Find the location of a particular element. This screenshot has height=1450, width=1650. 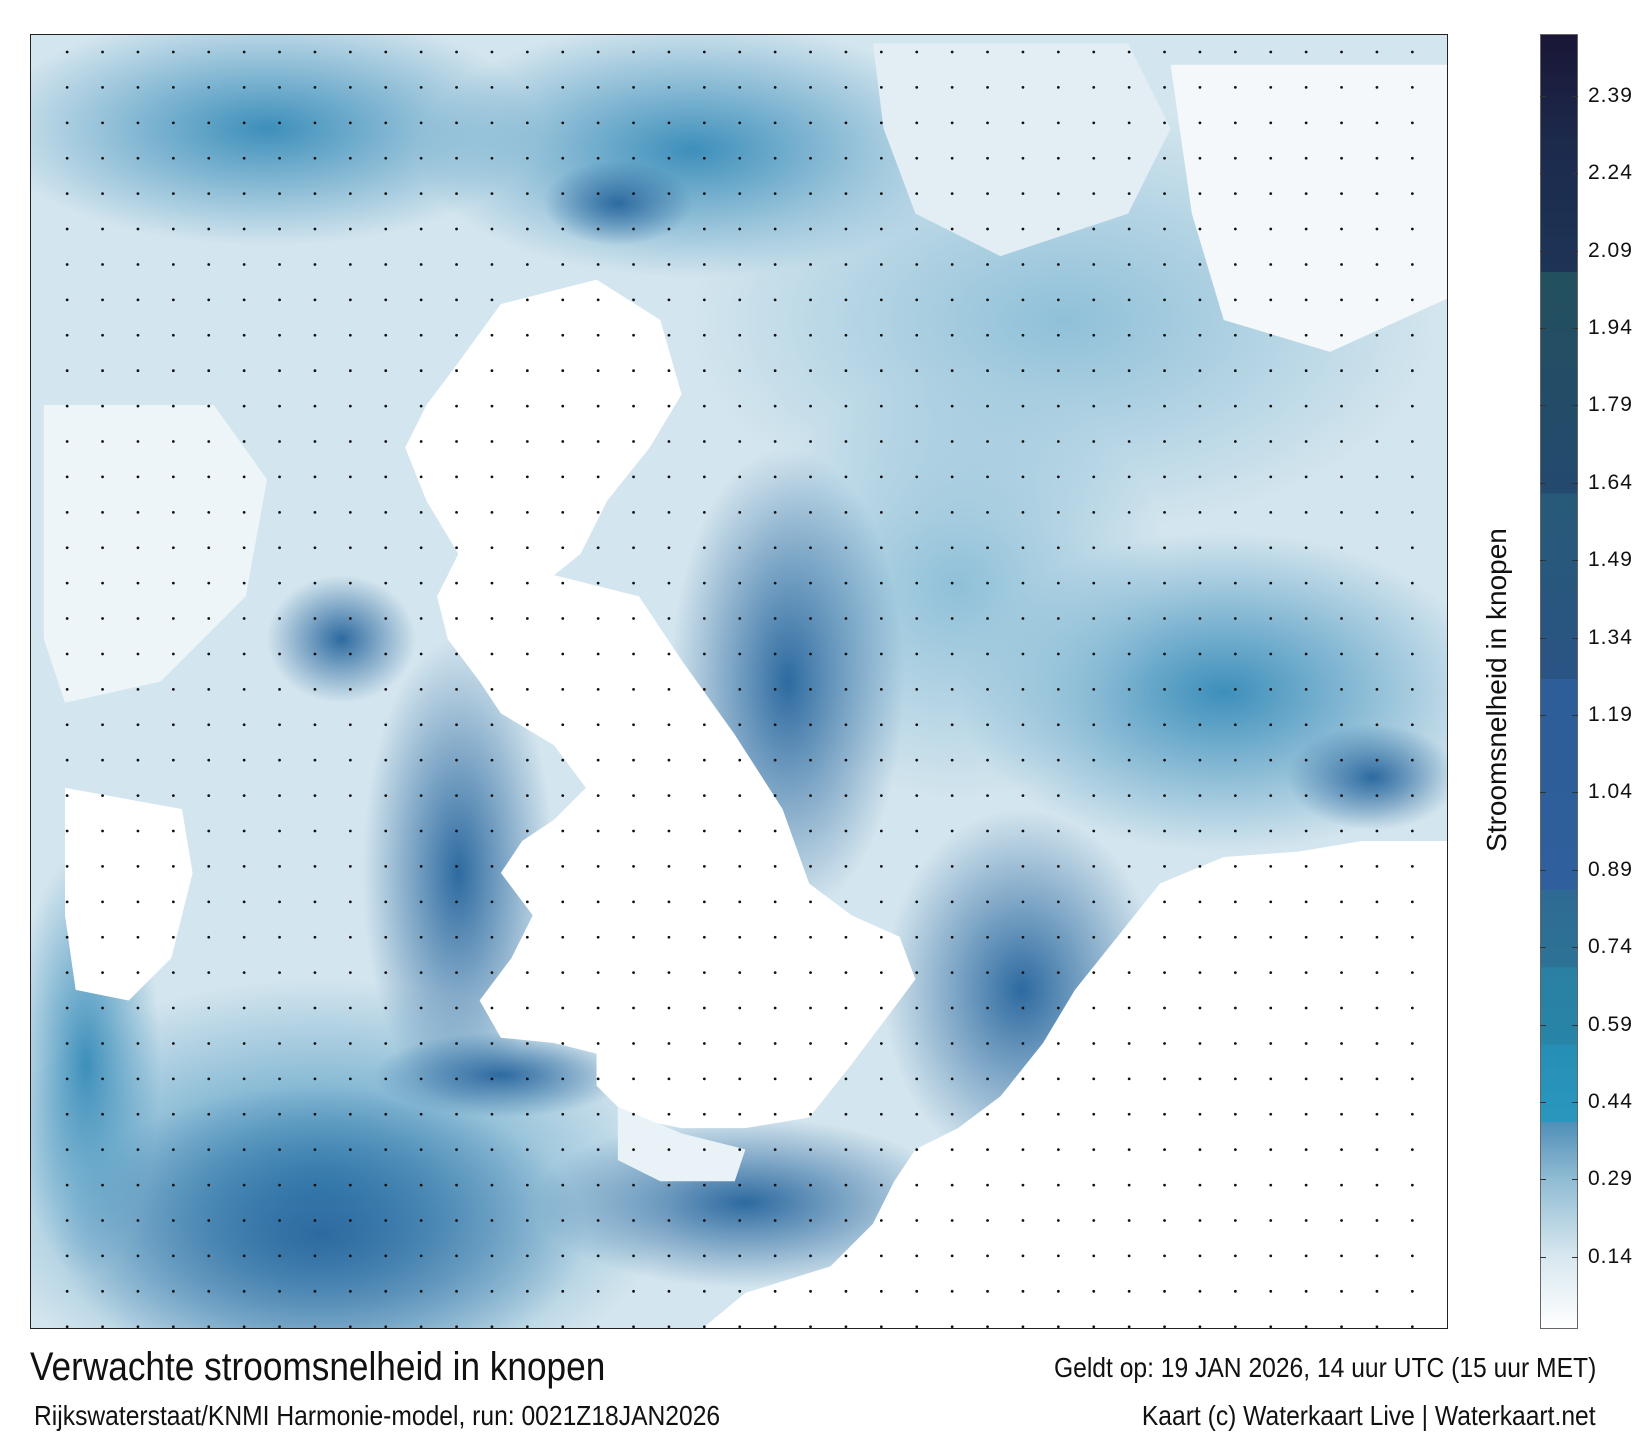

colorbar-tick-label: 2.24 is located at coordinates (1610, 173).